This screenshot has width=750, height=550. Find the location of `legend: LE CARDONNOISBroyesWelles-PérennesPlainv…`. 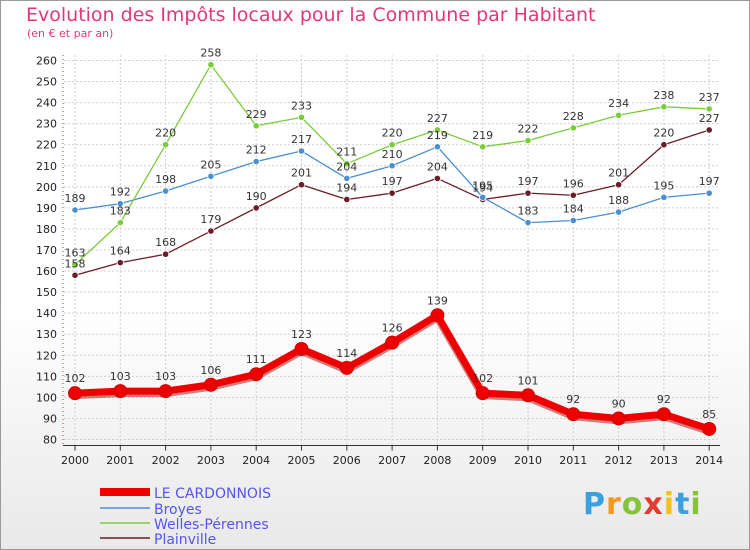

legend: LE CARDONNOISBroyesWelles-PérennesPlainv… is located at coordinates (185, 517).